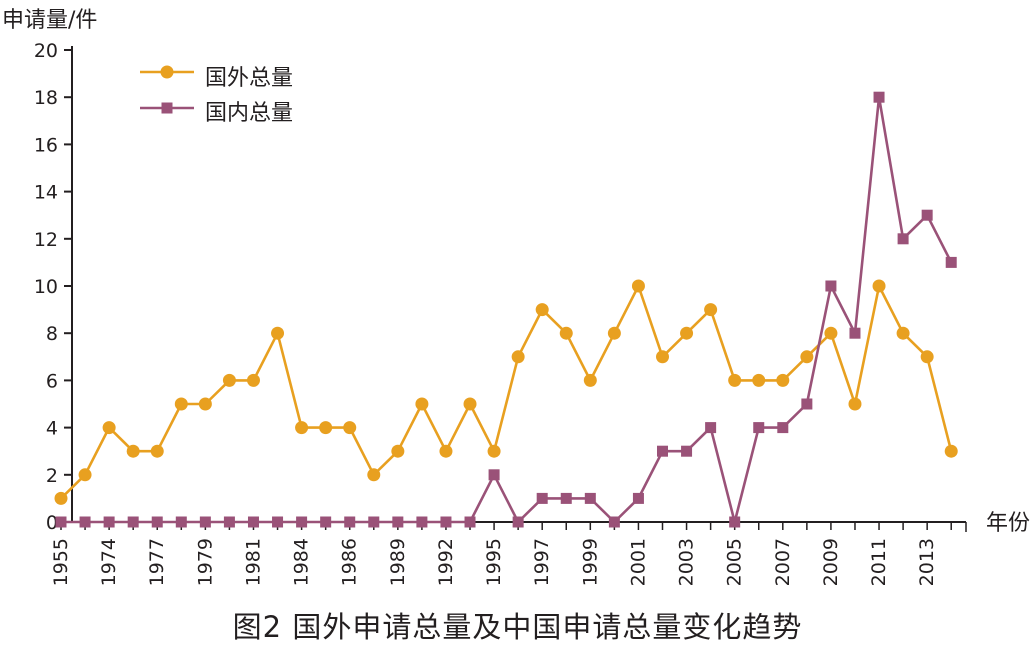 Image resolution: width=1035 pixels, height=646 pixels. Describe the element at coordinates (398, 562) in the screenshot. I see `x-tick-label: 1989` at that location.